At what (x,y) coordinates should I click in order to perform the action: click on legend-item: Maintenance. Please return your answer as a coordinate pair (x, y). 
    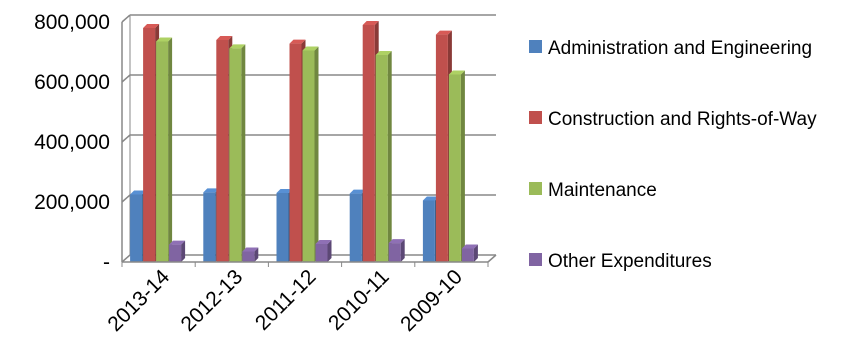
    Looking at the image, I should click on (593, 190).